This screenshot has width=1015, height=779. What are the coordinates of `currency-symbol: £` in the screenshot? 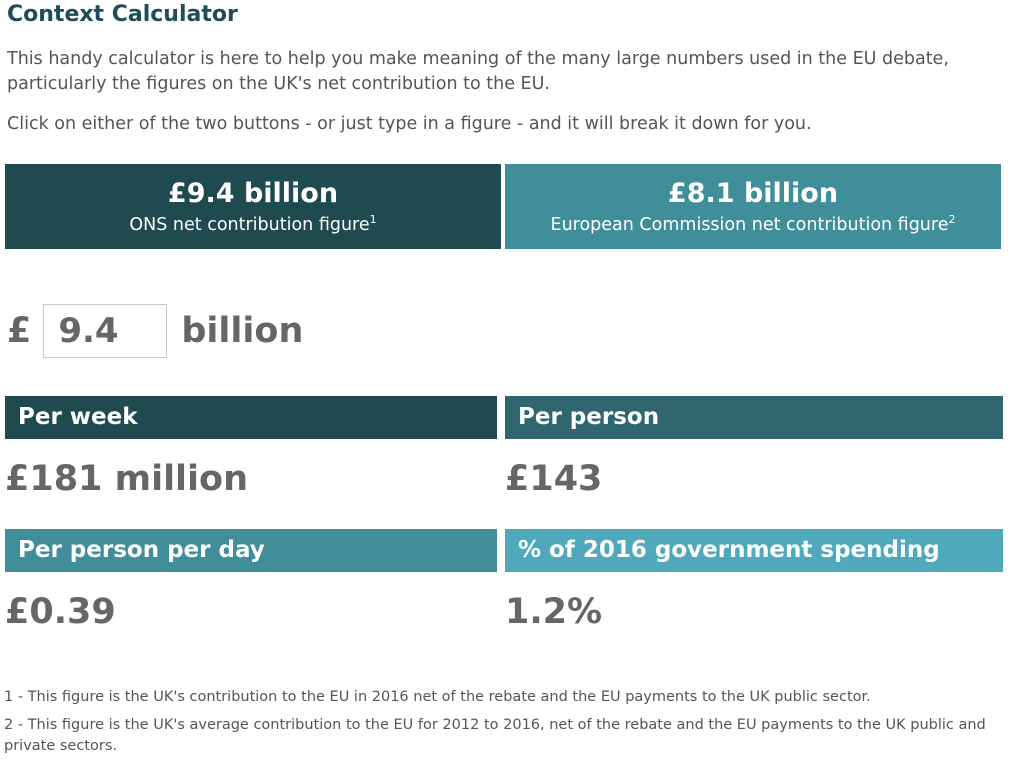 It's located at (19, 331).